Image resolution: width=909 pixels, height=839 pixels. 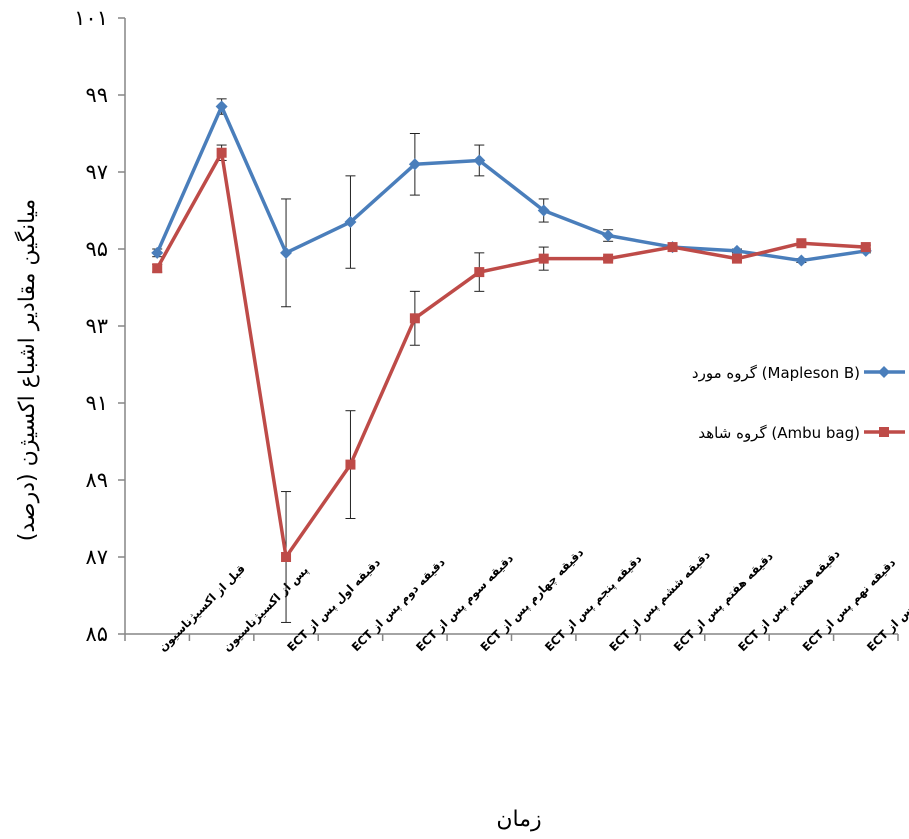 I want to click on legend-item: گروه شاهد (Ambu bag), so click(x=801, y=433).